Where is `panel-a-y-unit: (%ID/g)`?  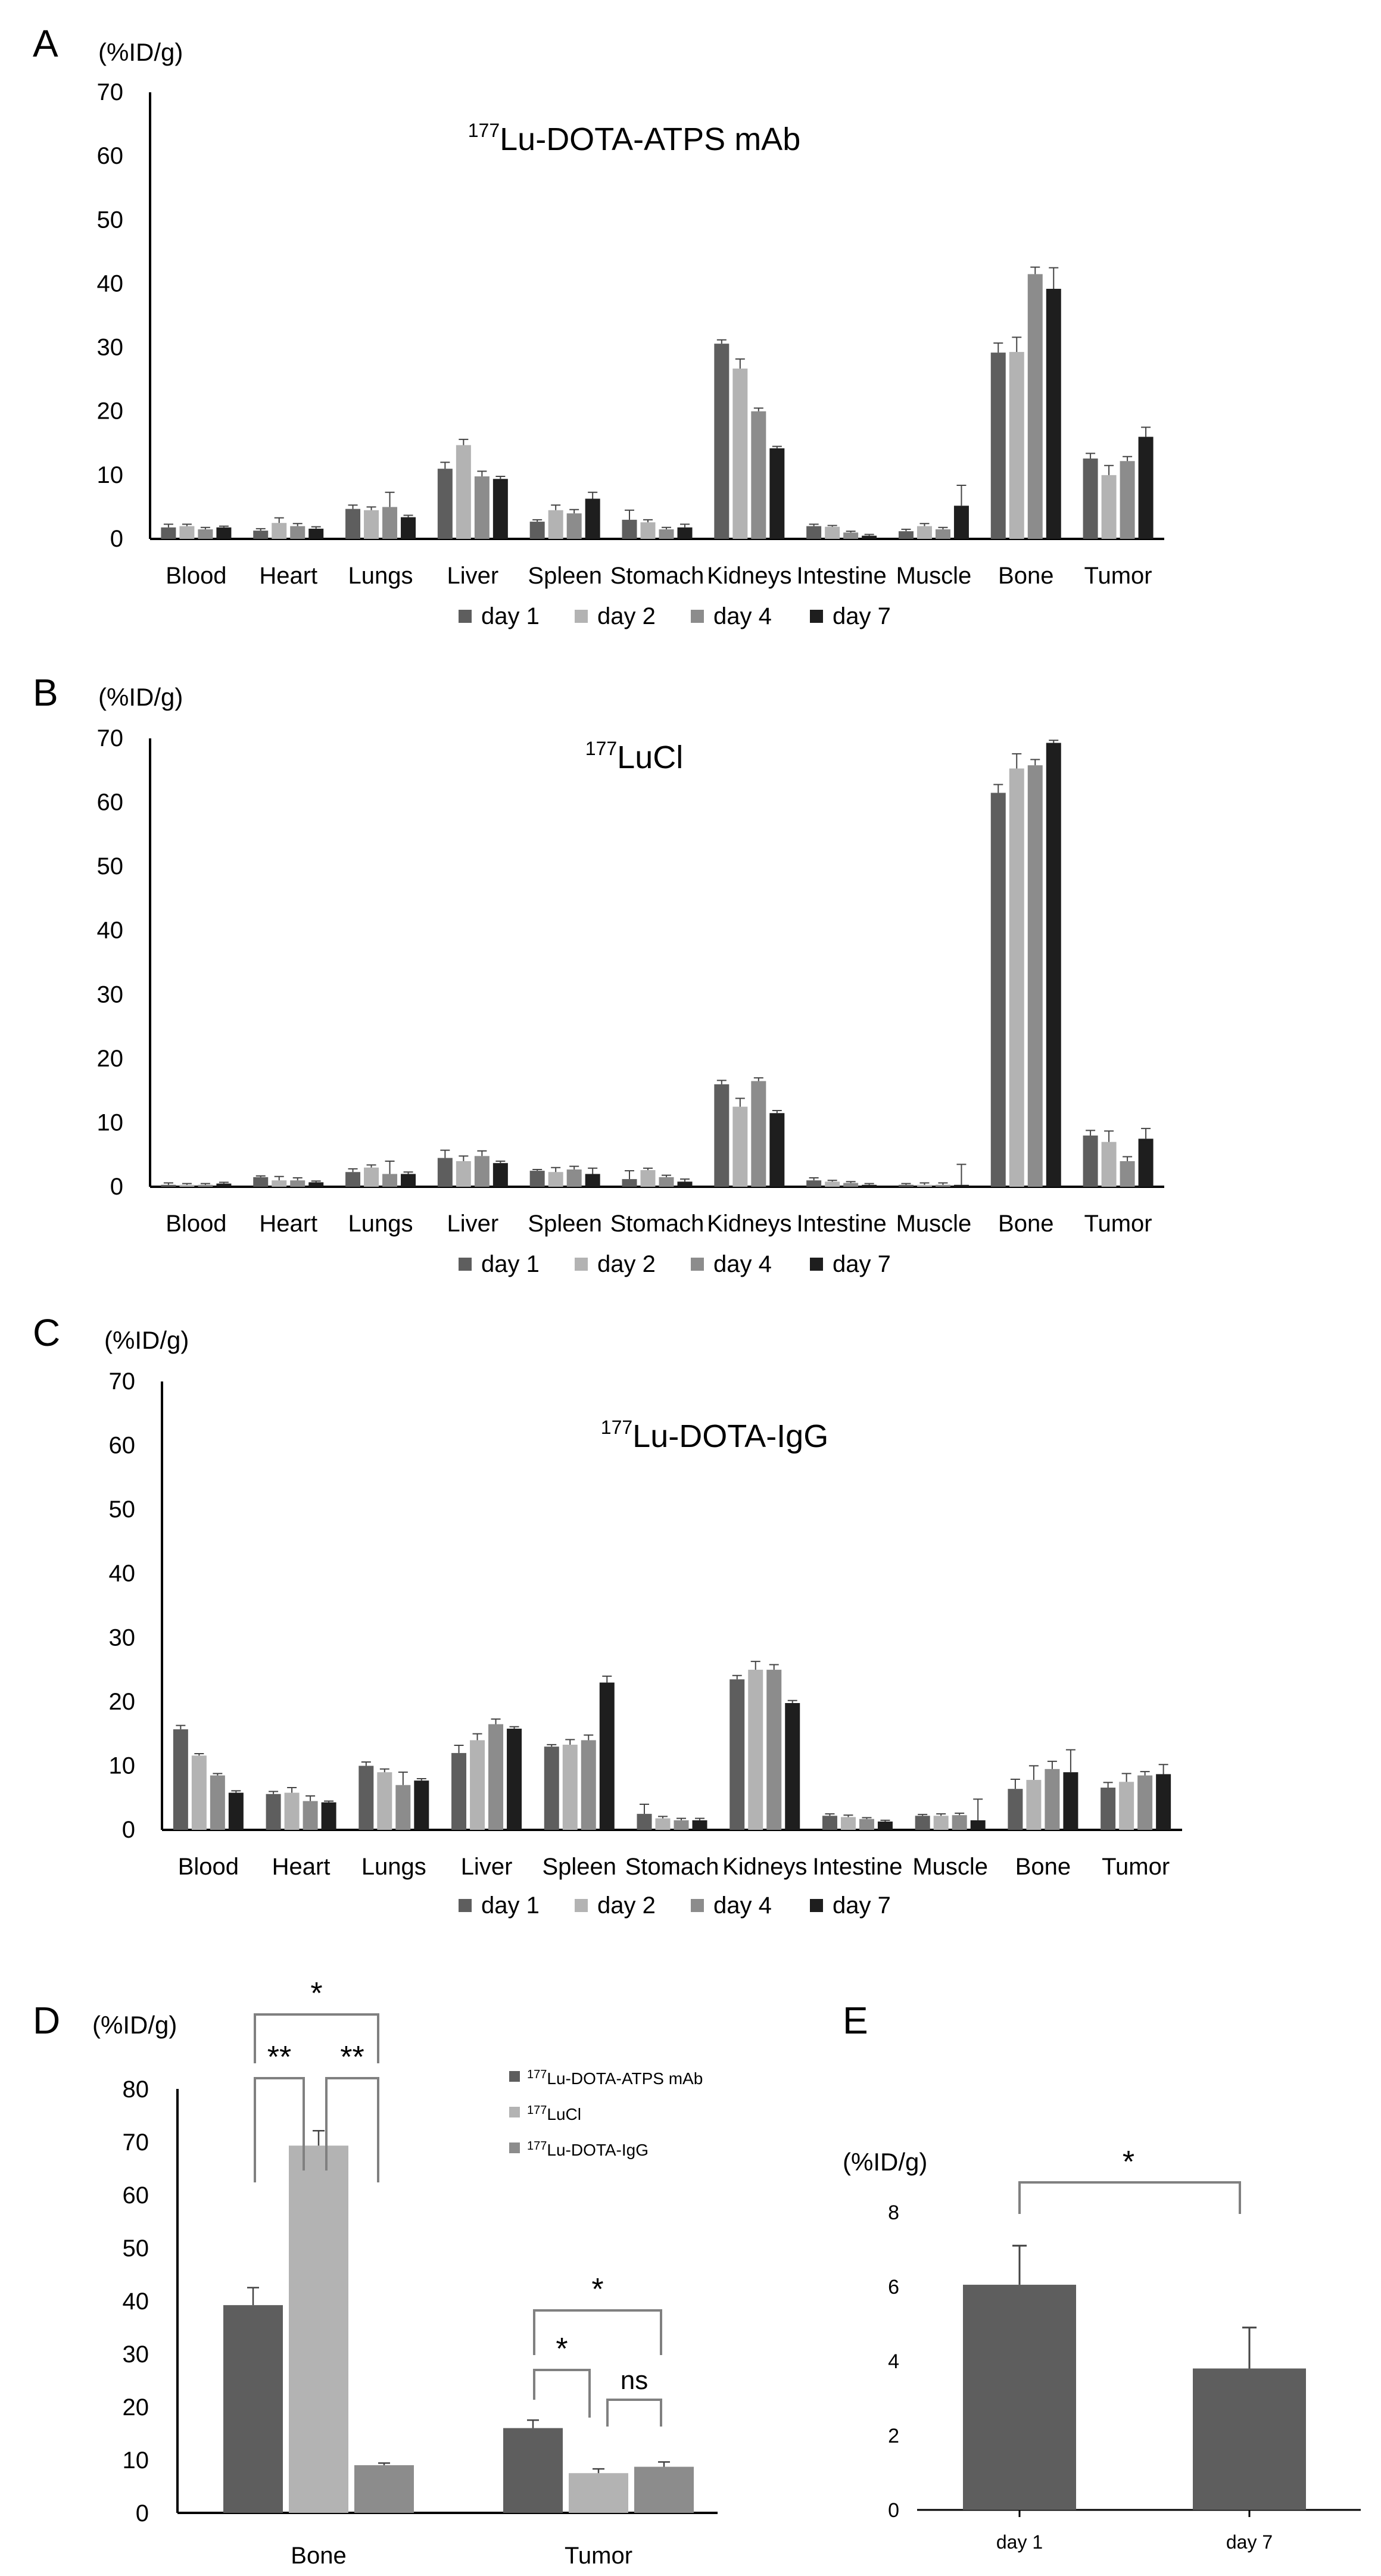 panel-a-y-unit: (%ID/g) is located at coordinates (140, 52).